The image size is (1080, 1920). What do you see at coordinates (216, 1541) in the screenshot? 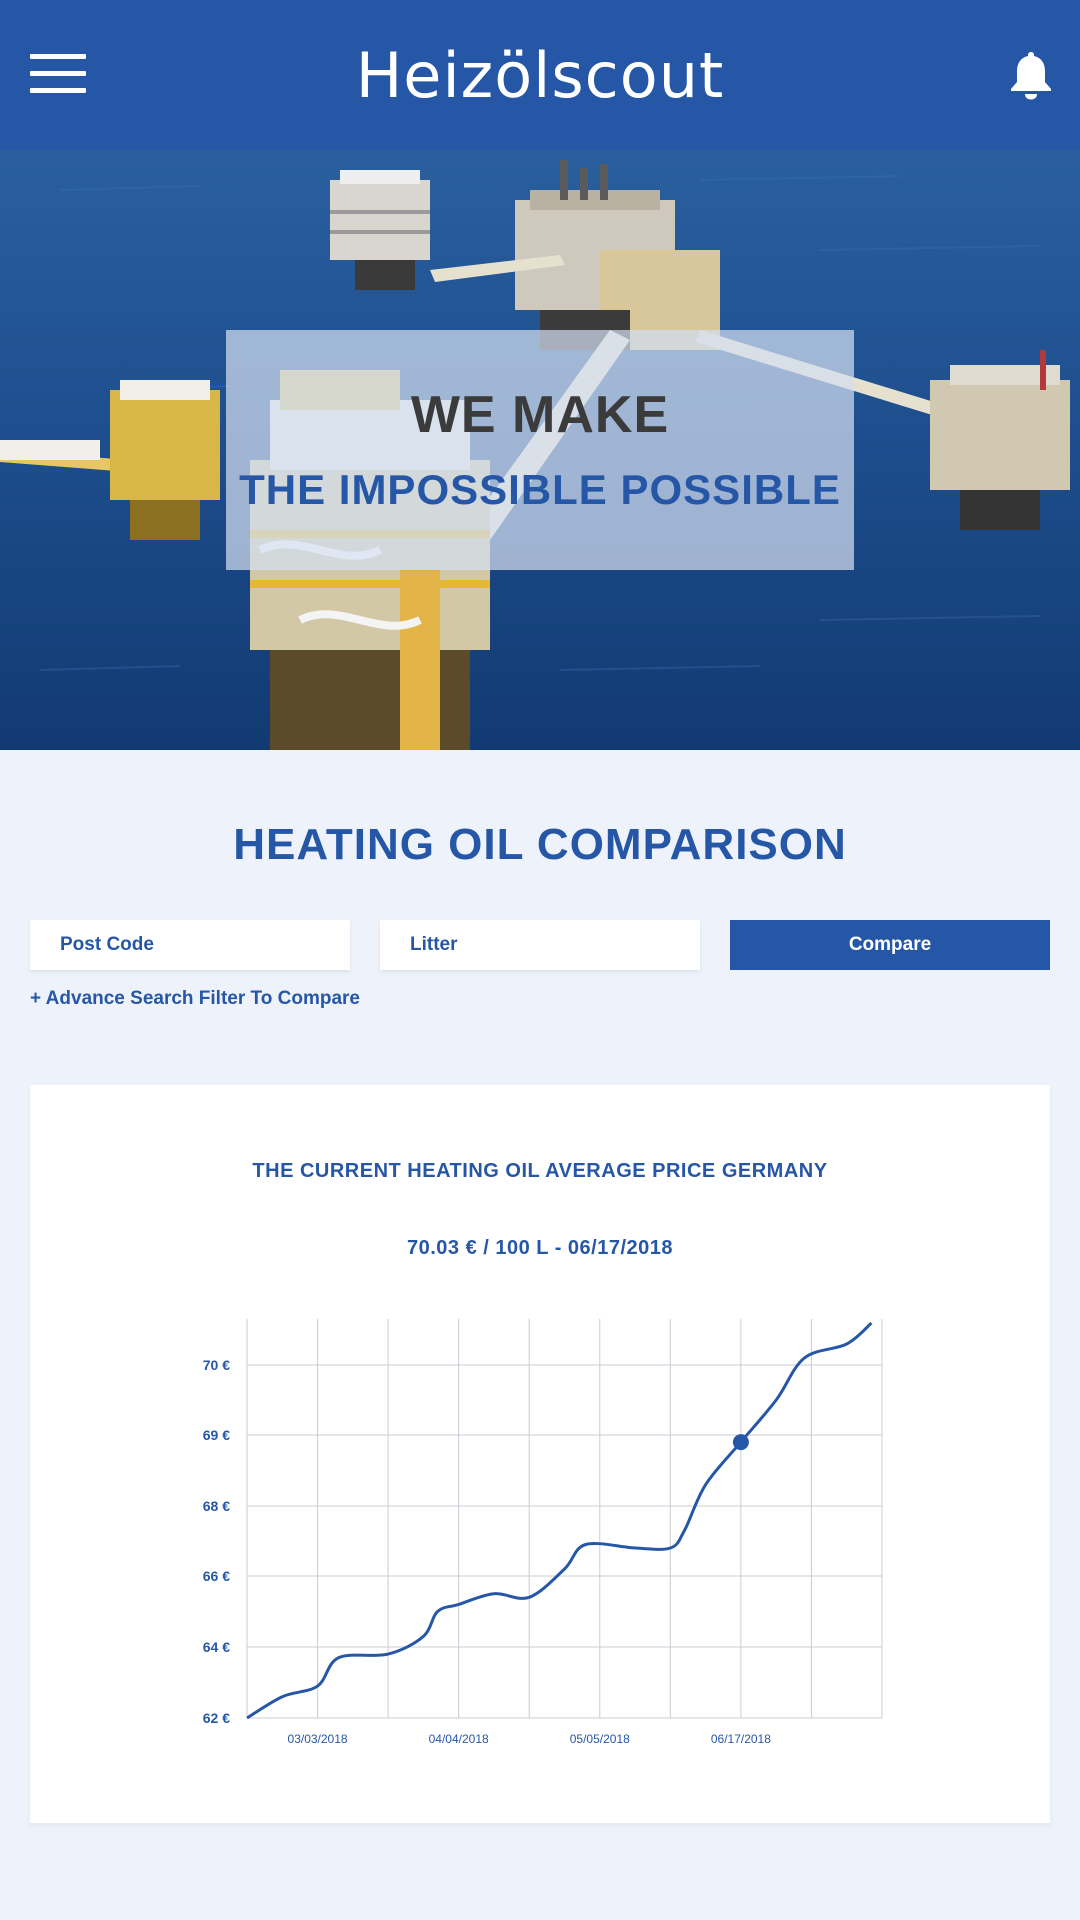
I see `y-axis-labels: 70 € 69 € 68 € 66 € 64 € 62 €` at bounding box center [216, 1541].